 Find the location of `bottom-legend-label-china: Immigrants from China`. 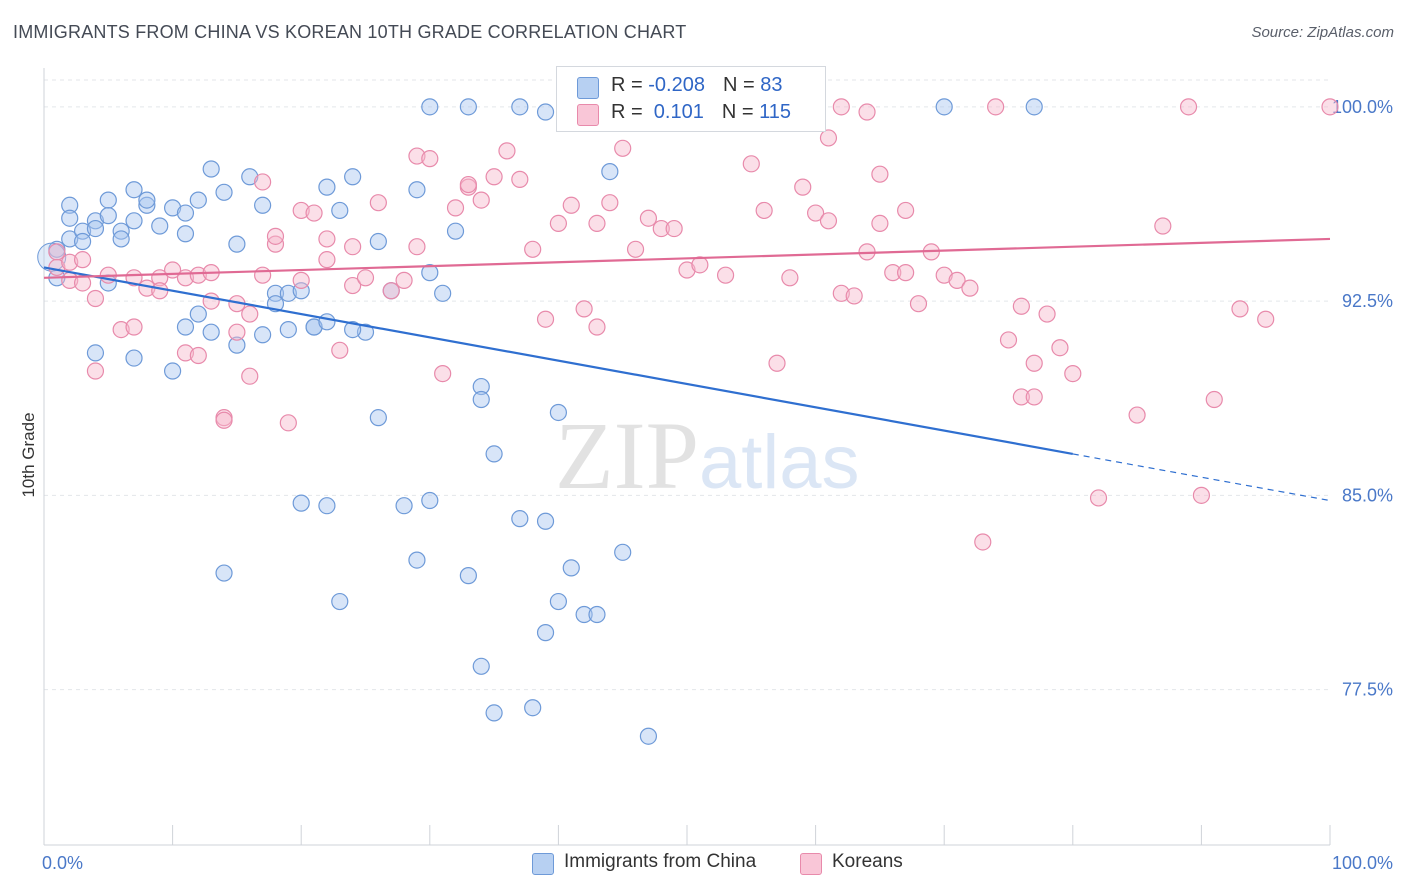

bottom-legend-label-china: Immigrants from China is located at coordinates (660, 861).